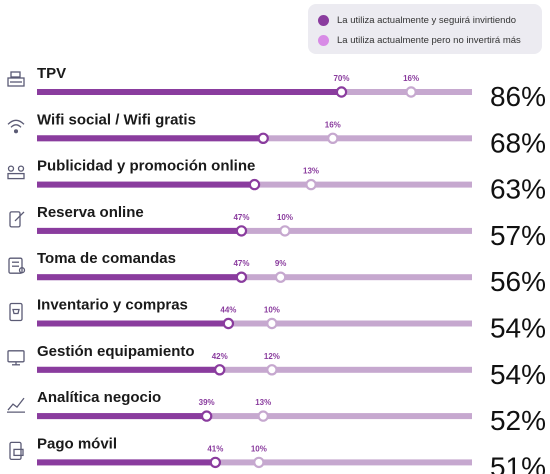 The height and width of the screenshot is (474, 550). Describe the element at coordinates (207, 402) in the screenshot. I see `value-label-seguira-analitica-negocio: 39%` at that location.